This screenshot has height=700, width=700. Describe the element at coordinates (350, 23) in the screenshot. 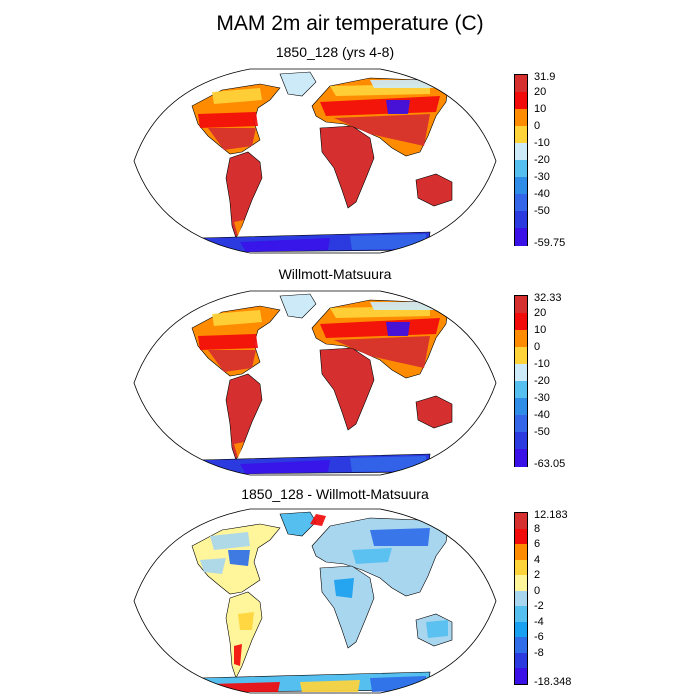

I see `figure-title: MAM 2m air temperature (C)` at that location.